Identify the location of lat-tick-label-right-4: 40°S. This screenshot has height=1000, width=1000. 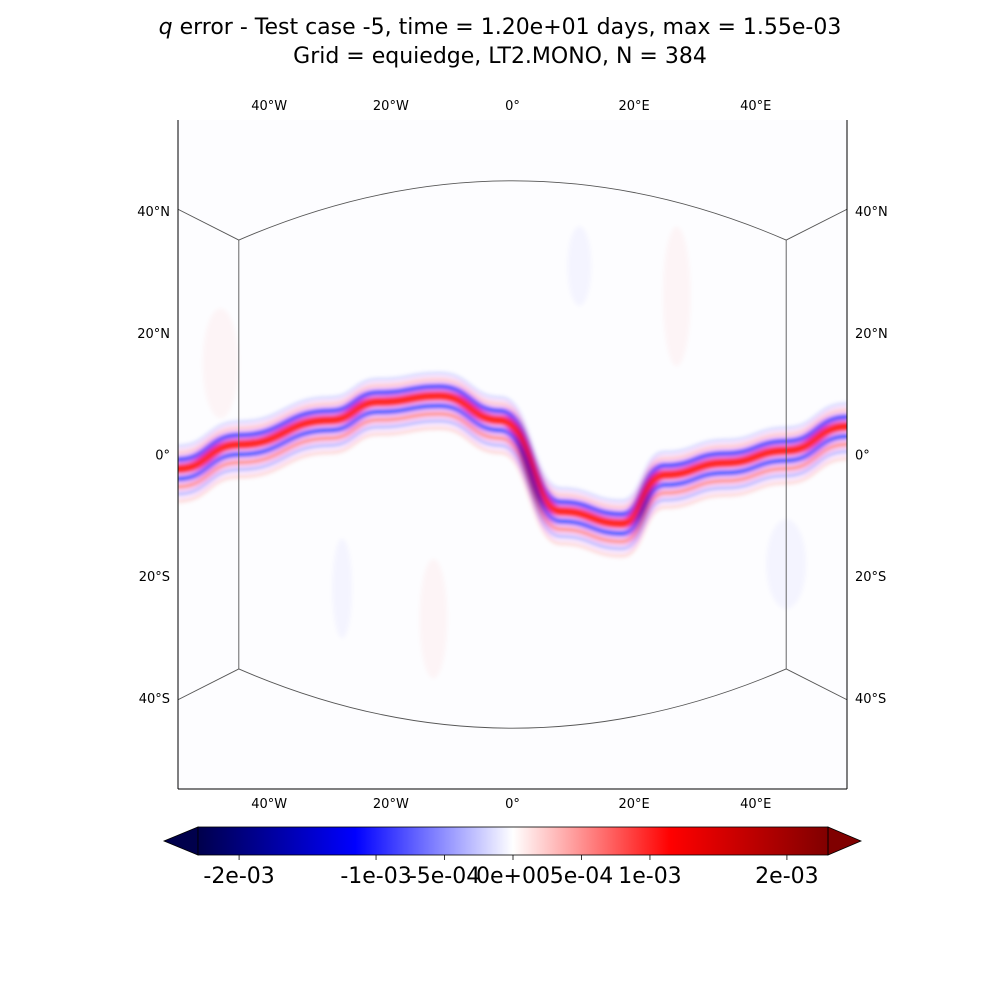
(870, 699).